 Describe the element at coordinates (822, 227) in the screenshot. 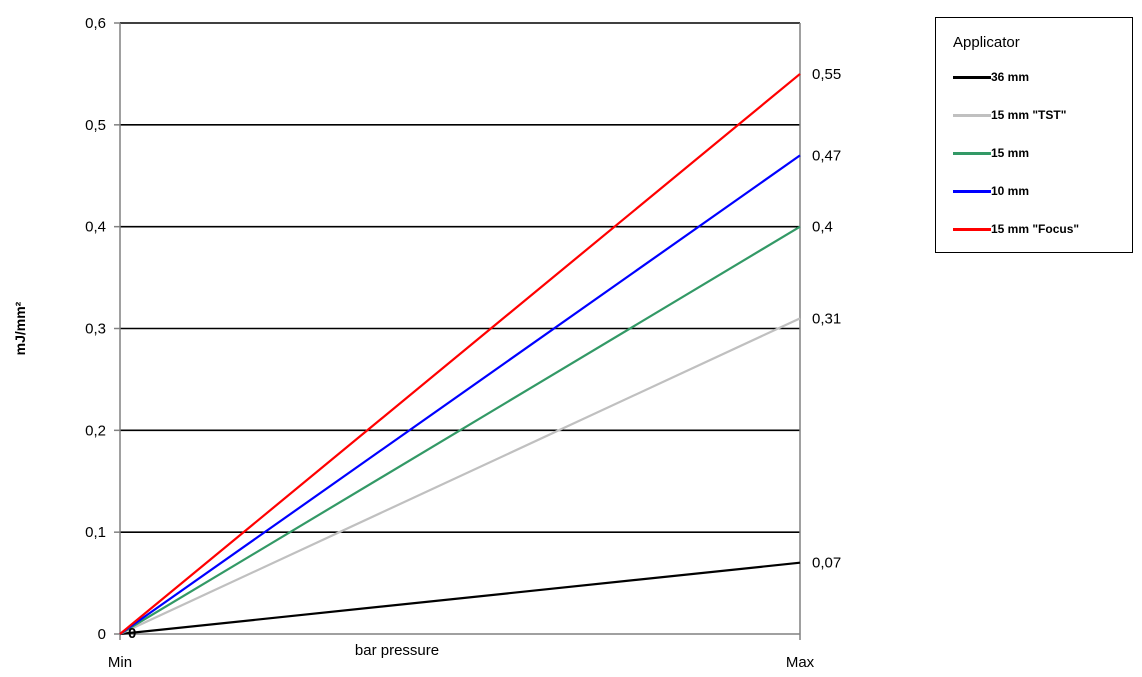

I see `end-value-label: 0,4` at that location.